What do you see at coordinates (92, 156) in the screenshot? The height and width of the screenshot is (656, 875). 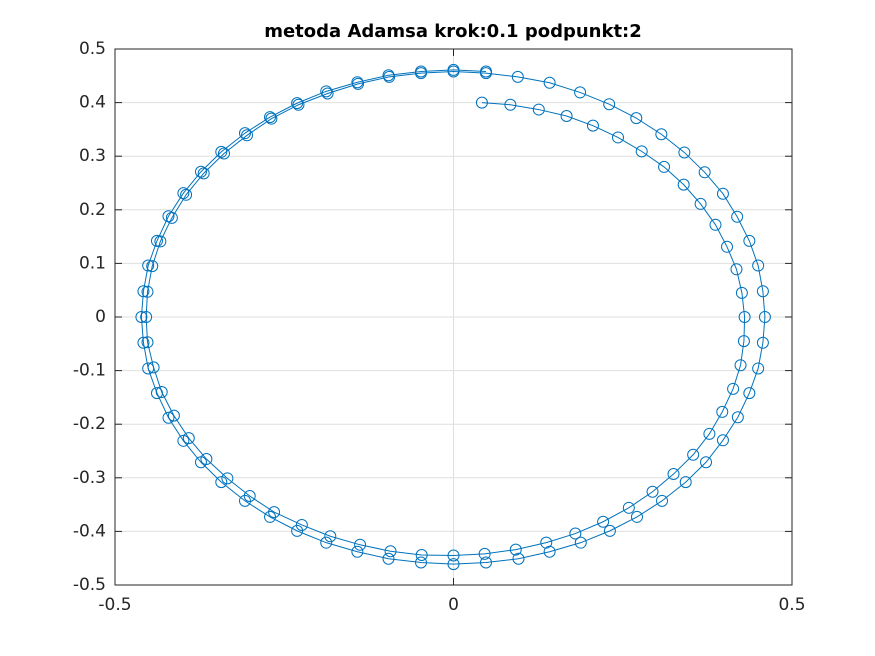 I see `y-tick-label: 0.3` at bounding box center [92, 156].